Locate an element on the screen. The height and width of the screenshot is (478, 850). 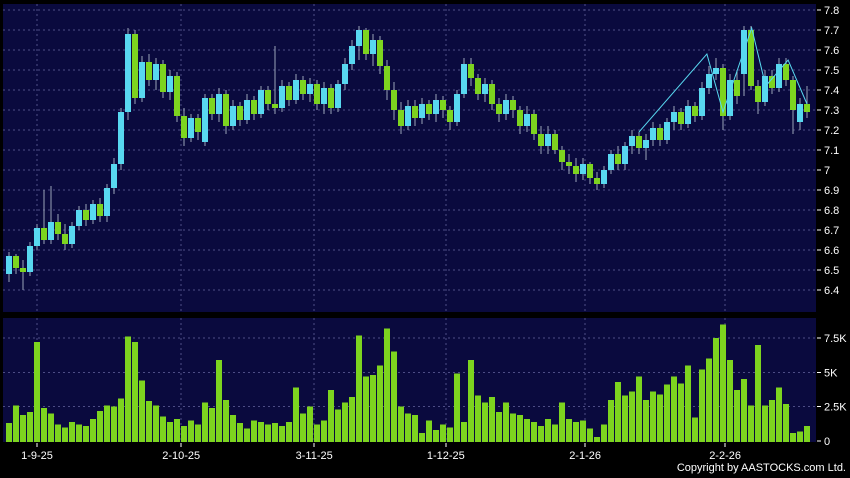
volume-axis-label: 2.5K is located at coordinates (835, 408).